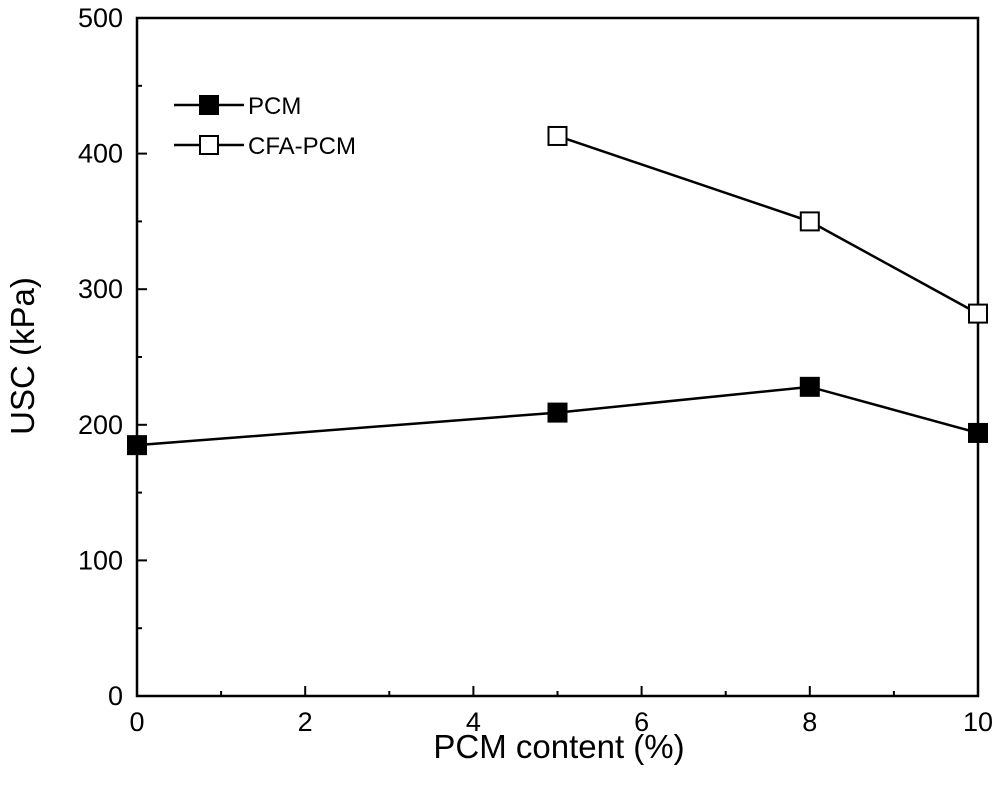 This screenshot has height=805, width=1000. Describe the element at coordinates (978, 722) in the screenshot. I see `x-tick-label: 10` at that location.